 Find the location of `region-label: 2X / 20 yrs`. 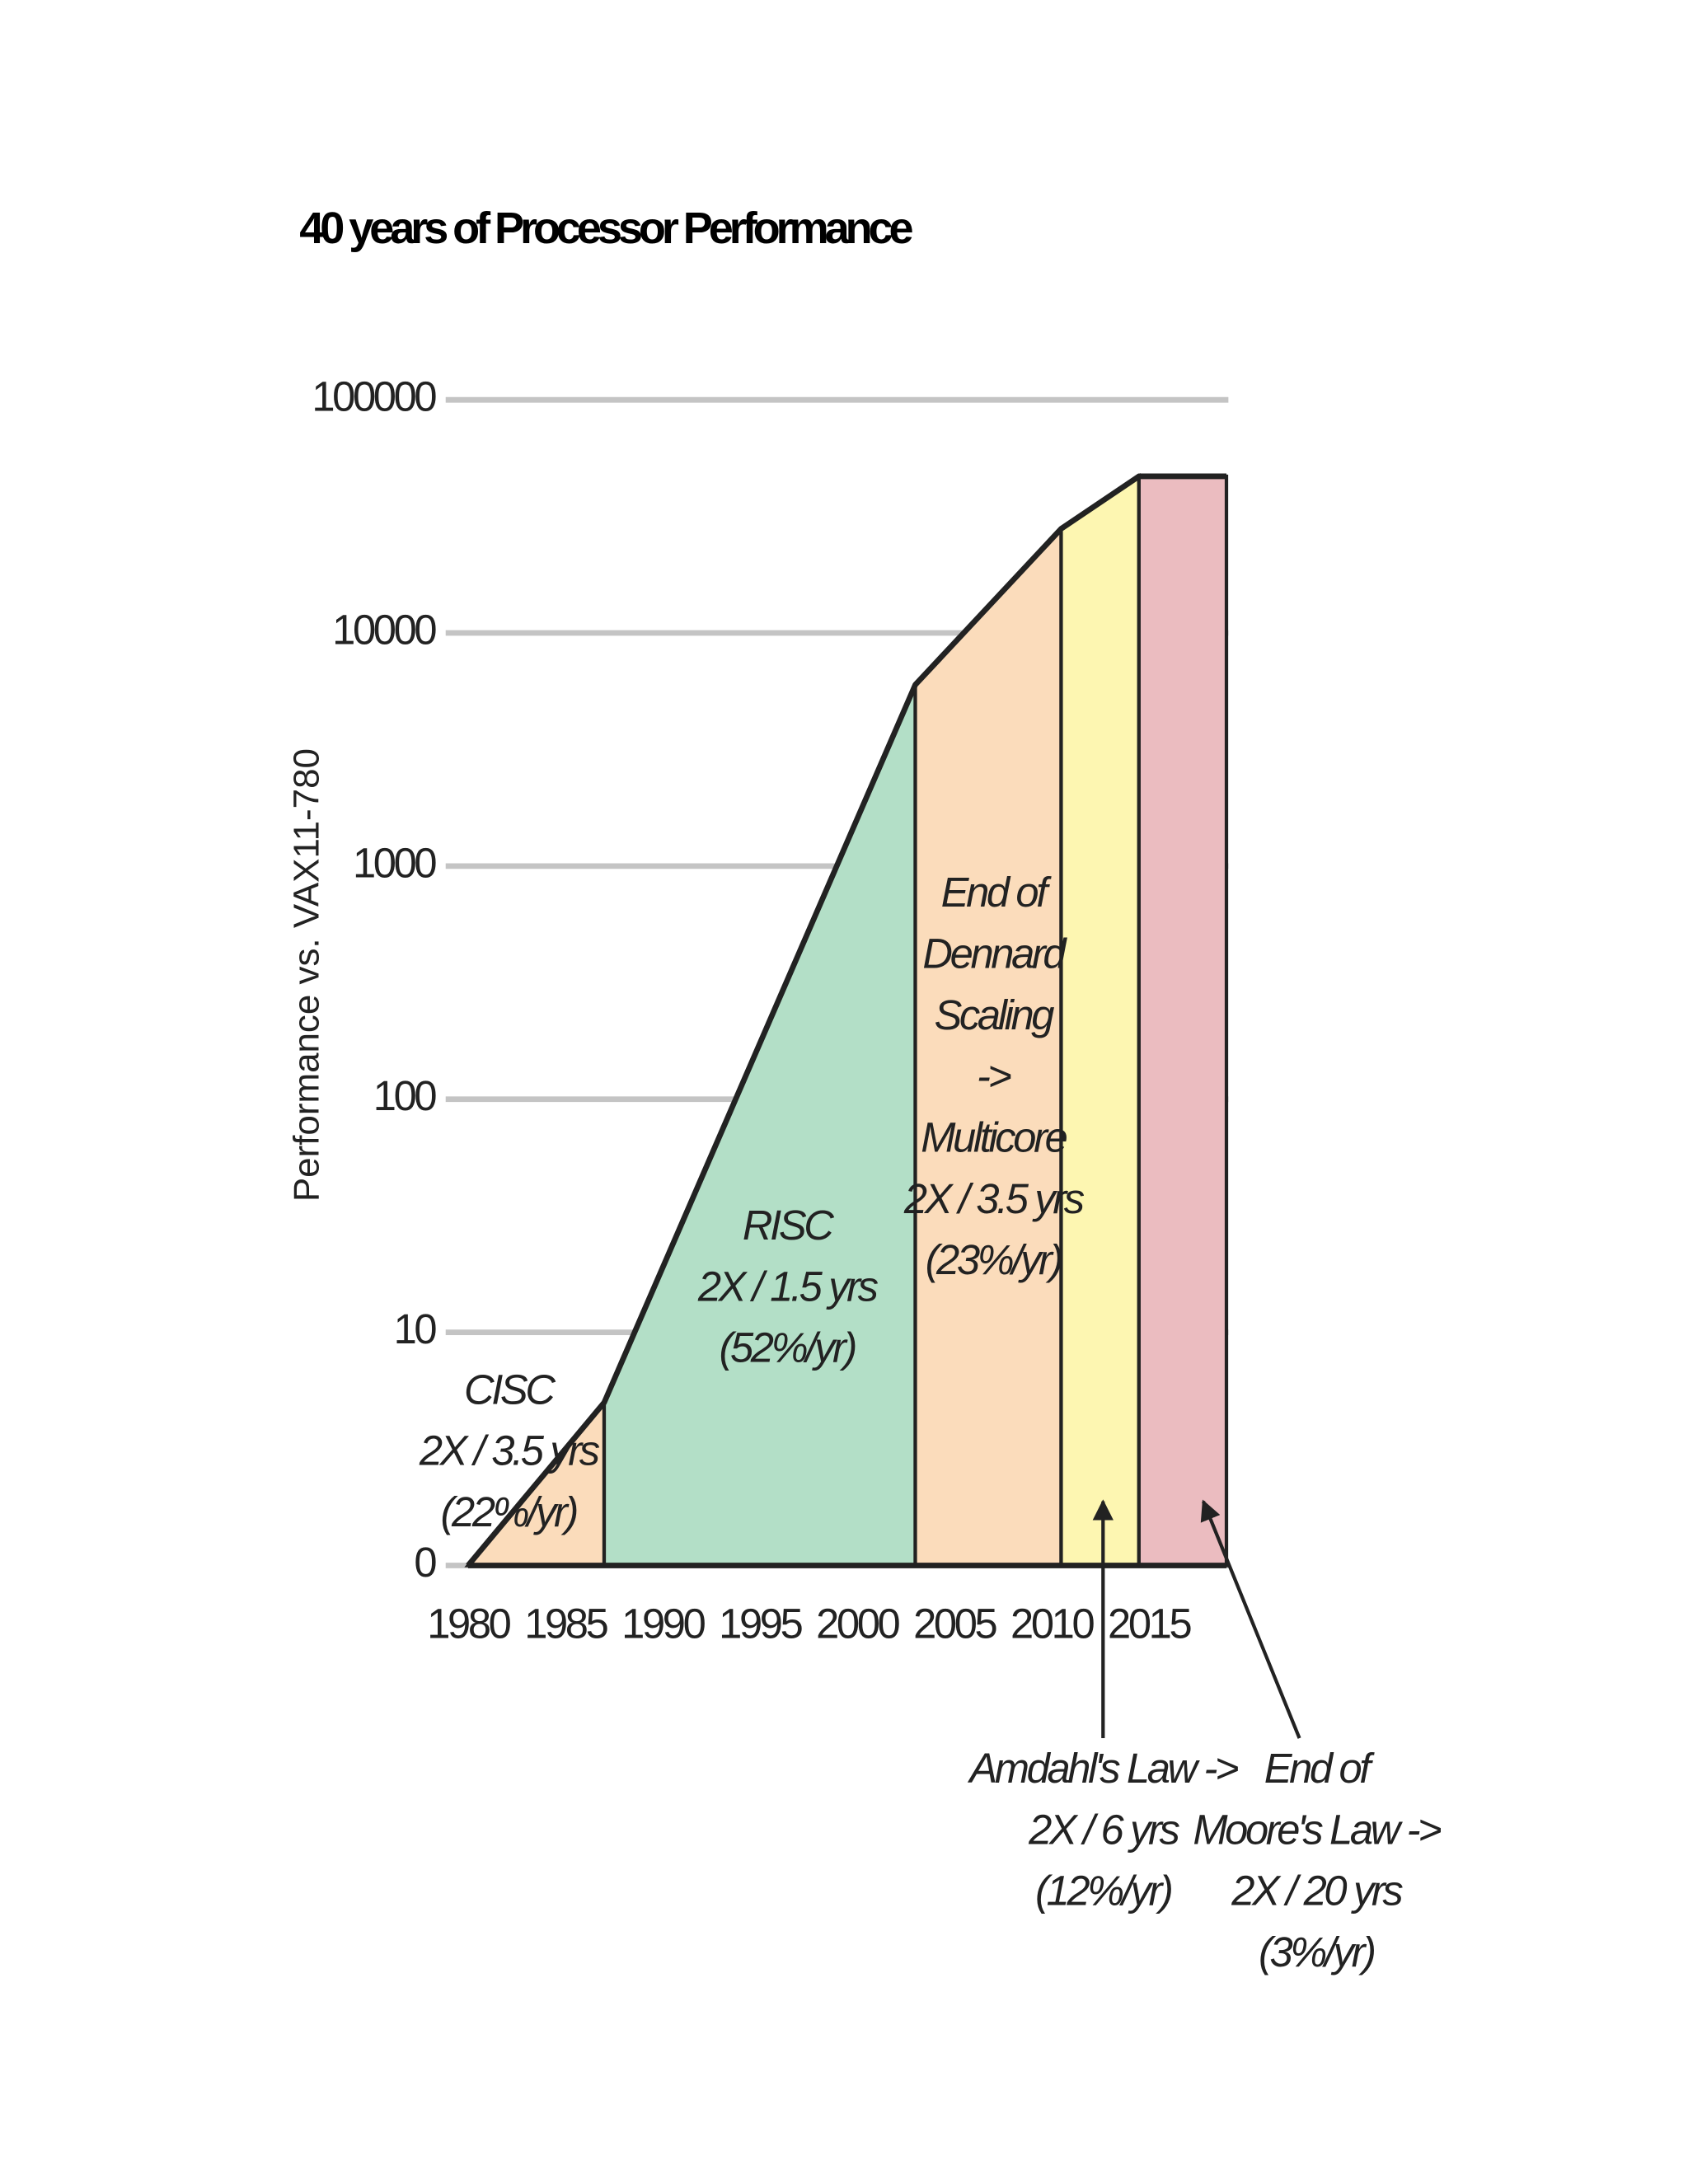

region-label: 2X / 20 yrs is located at coordinates (1317, 1891).